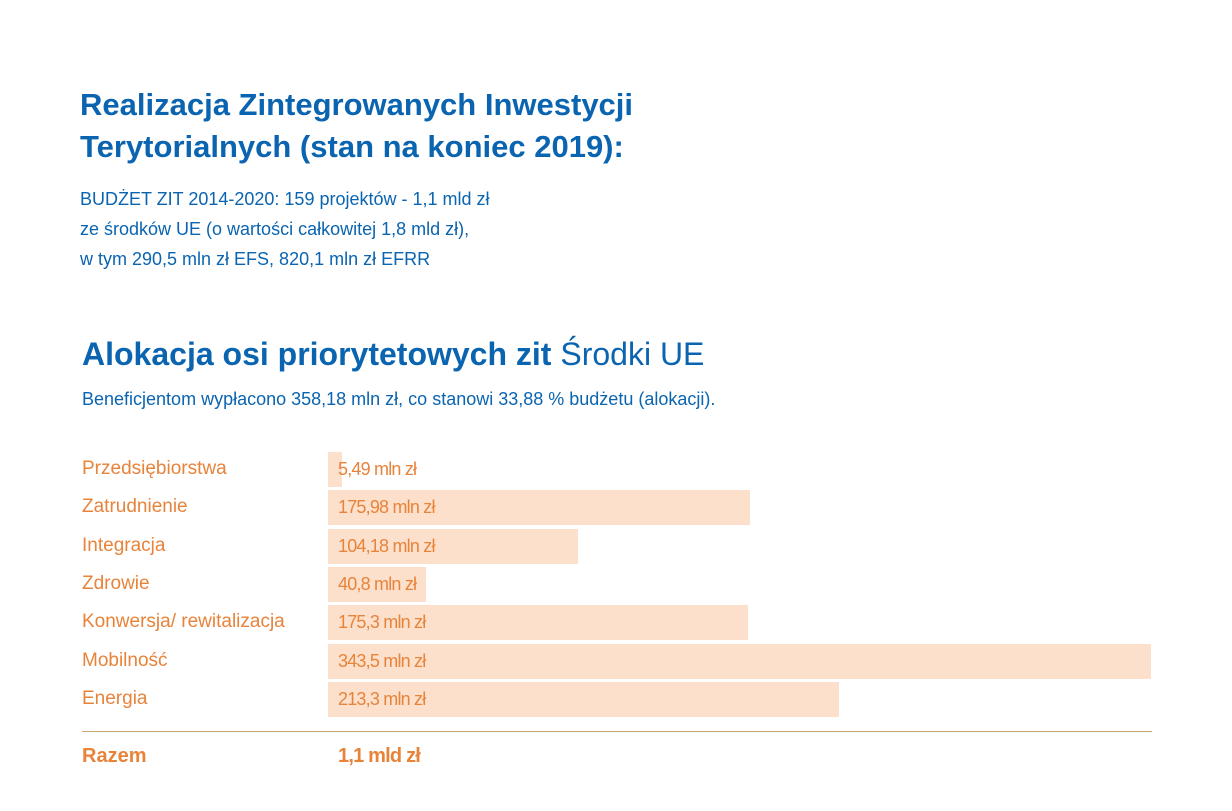 The width and height of the screenshot is (1232, 811). I want to click on total-label: Razem, so click(114, 756).